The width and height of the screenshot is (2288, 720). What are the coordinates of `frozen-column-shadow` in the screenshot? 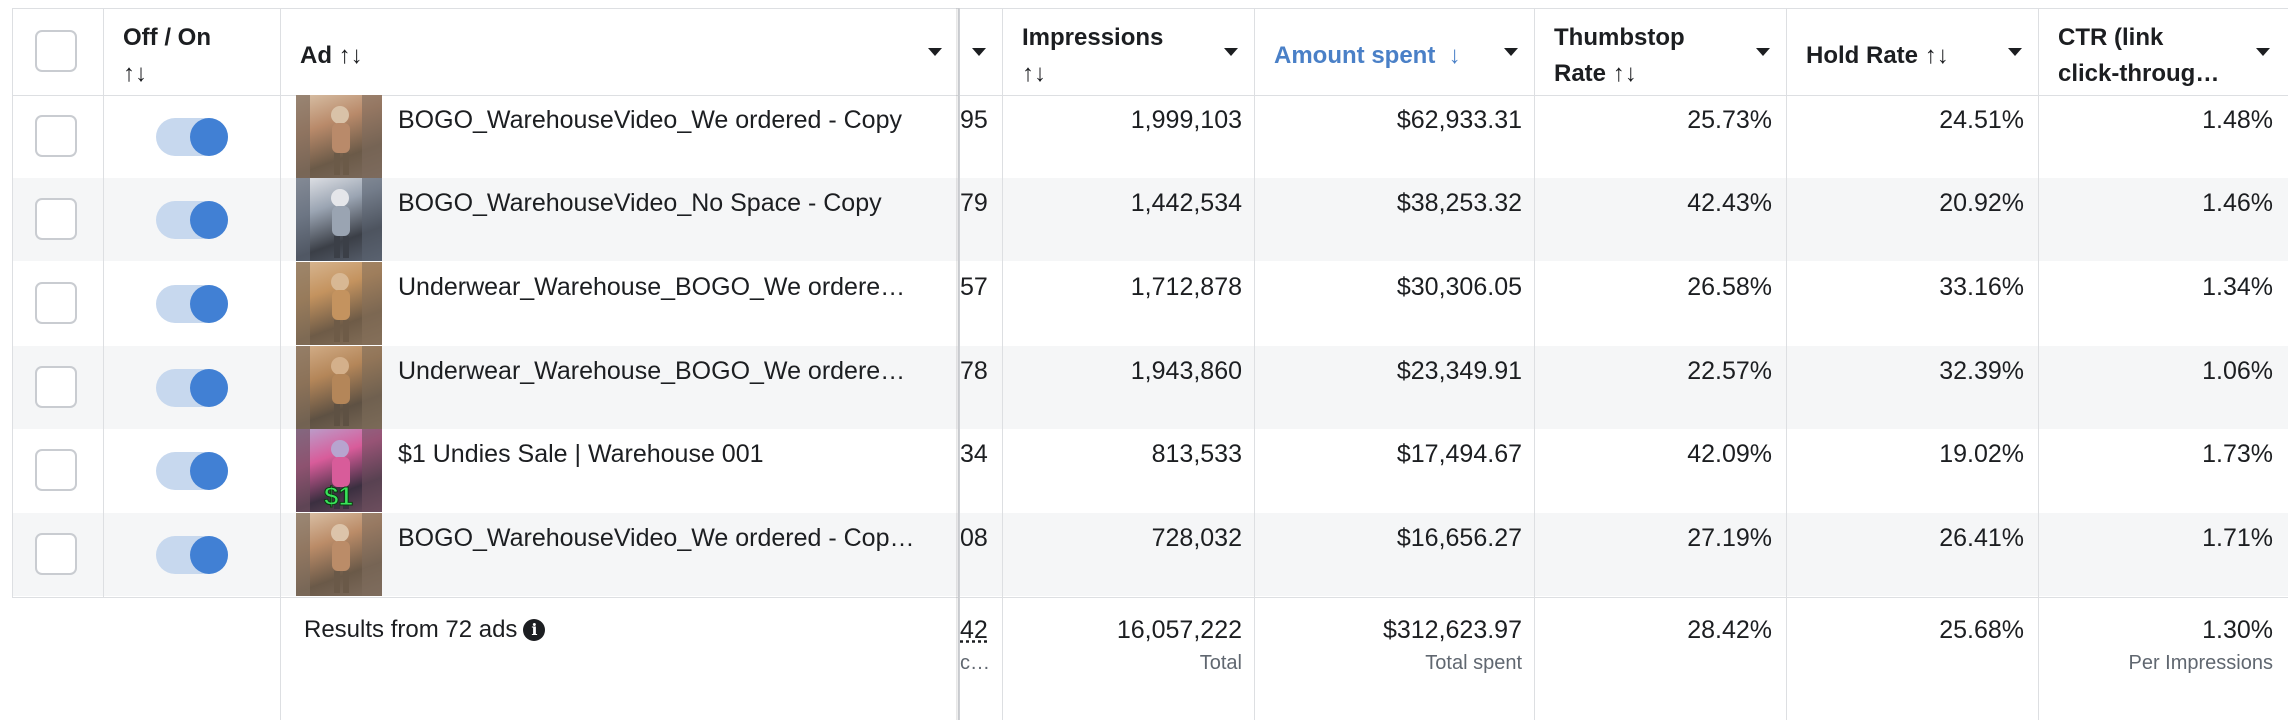 It's located at (958, 364).